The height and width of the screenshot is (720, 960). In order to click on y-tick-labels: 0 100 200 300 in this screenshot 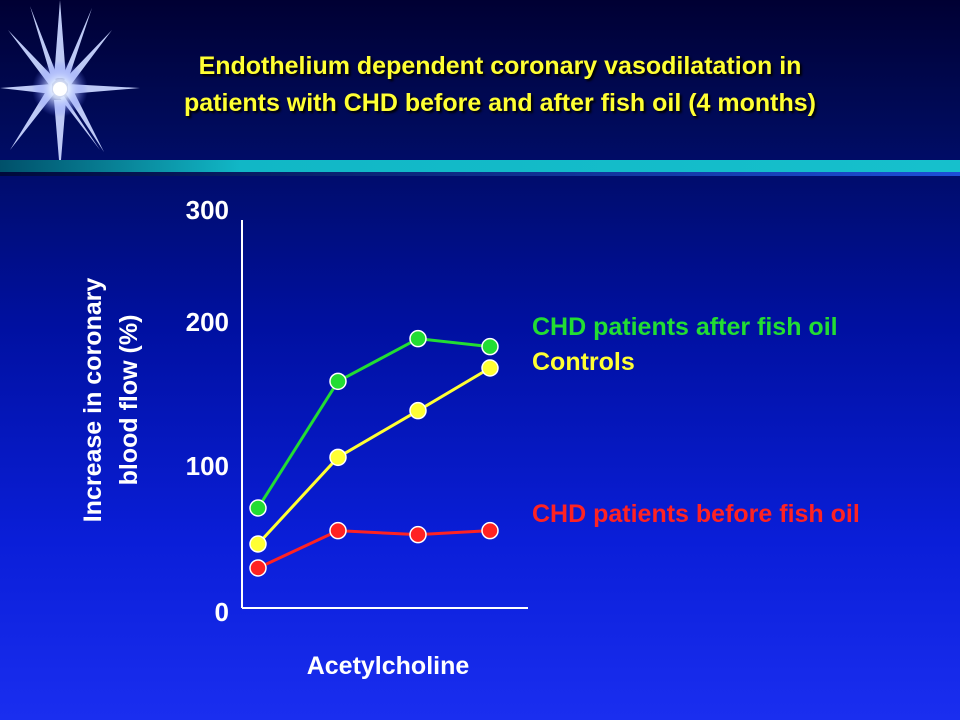, I will do `click(207, 411)`.